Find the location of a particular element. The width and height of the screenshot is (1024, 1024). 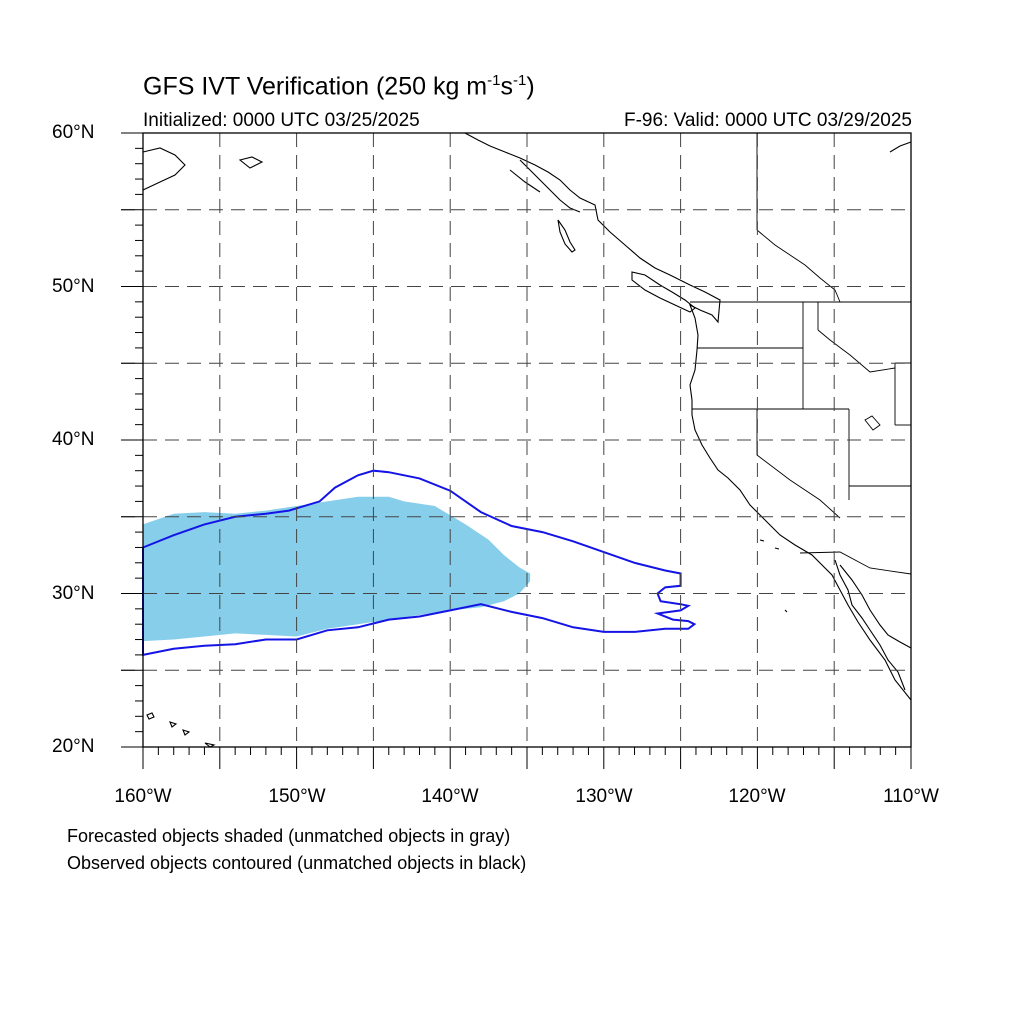

us-mexico-border is located at coordinates (855, 563).